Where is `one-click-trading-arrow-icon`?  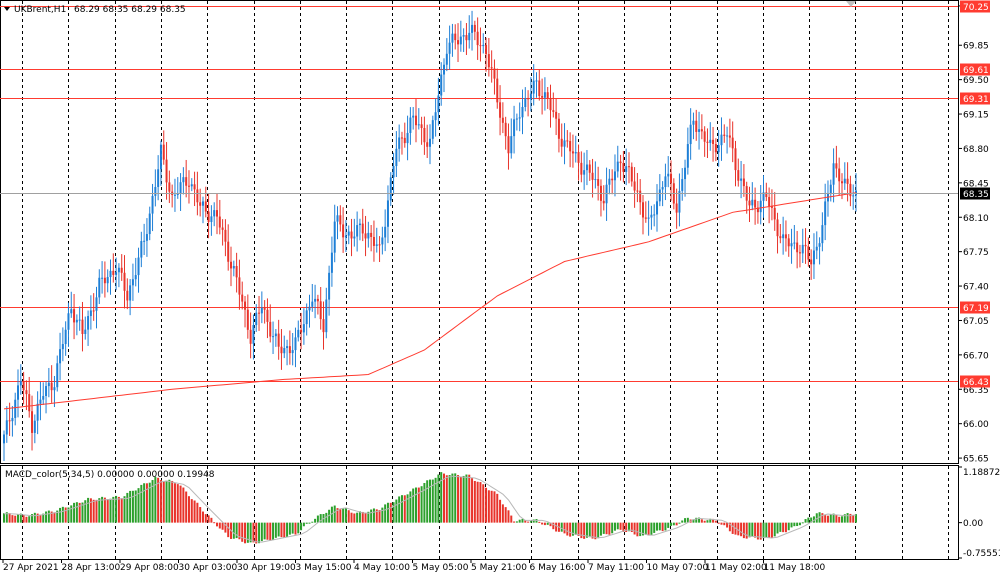
one-click-trading-arrow-icon is located at coordinates (851, 4).